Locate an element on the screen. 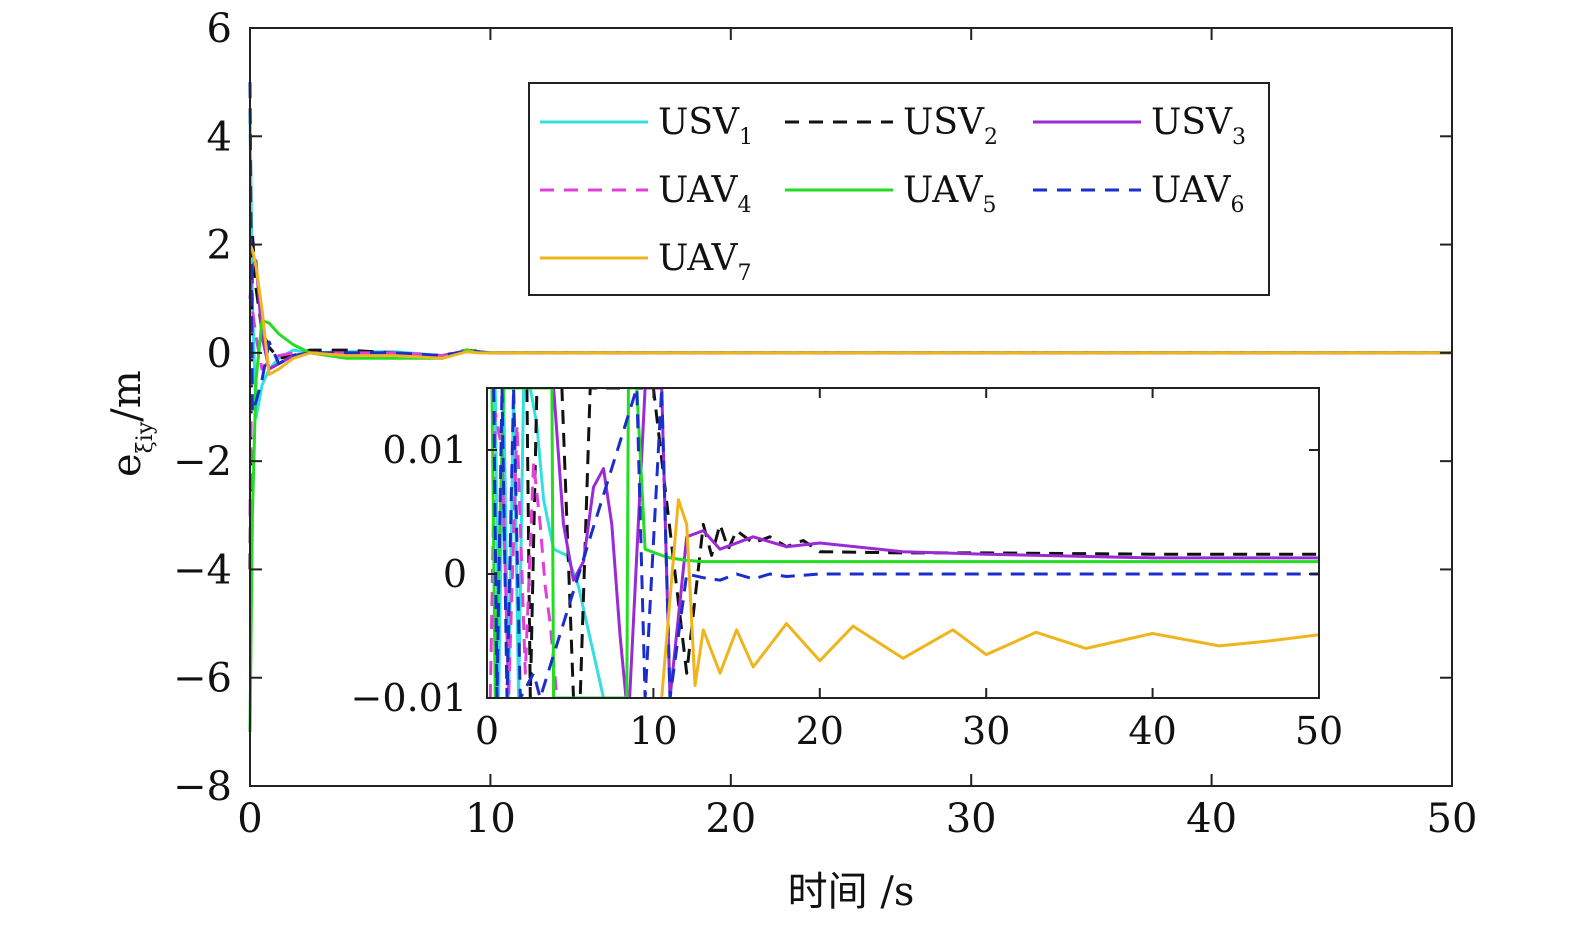 The image size is (1575, 932). legend-label: UAV4 is located at coordinates (704, 194).